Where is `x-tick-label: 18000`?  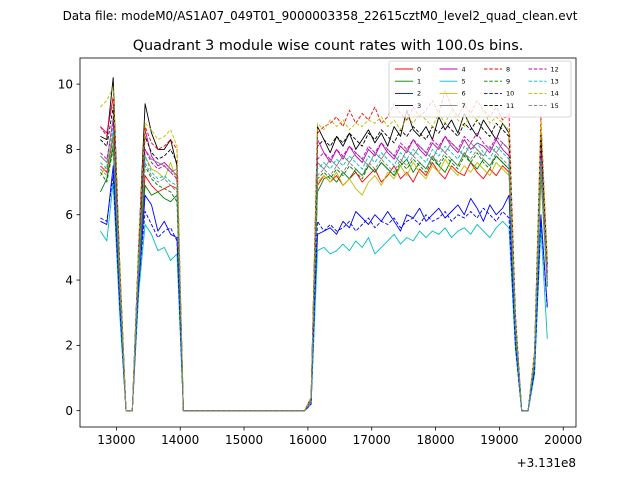 x-tick-label: 18000 is located at coordinates (435, 440).